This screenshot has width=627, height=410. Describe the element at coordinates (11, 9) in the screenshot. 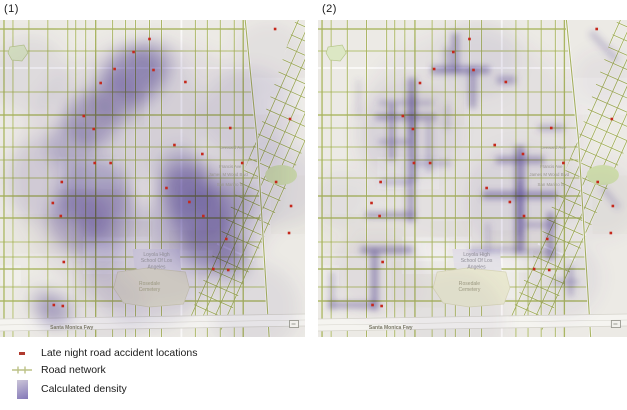

I see `panel-1-label: (1)` at that location.